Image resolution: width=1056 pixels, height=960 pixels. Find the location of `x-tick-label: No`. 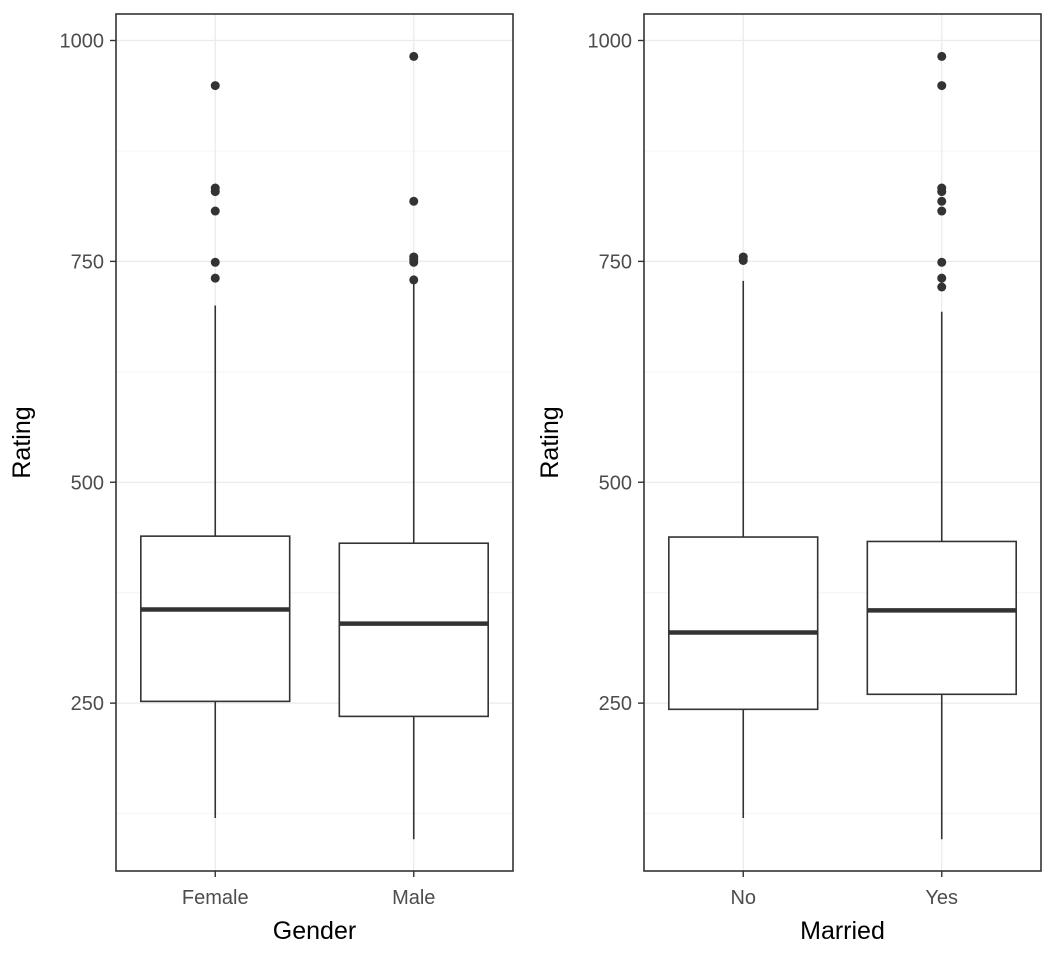

x-tick-label: No is located at coordinates (743, 898).